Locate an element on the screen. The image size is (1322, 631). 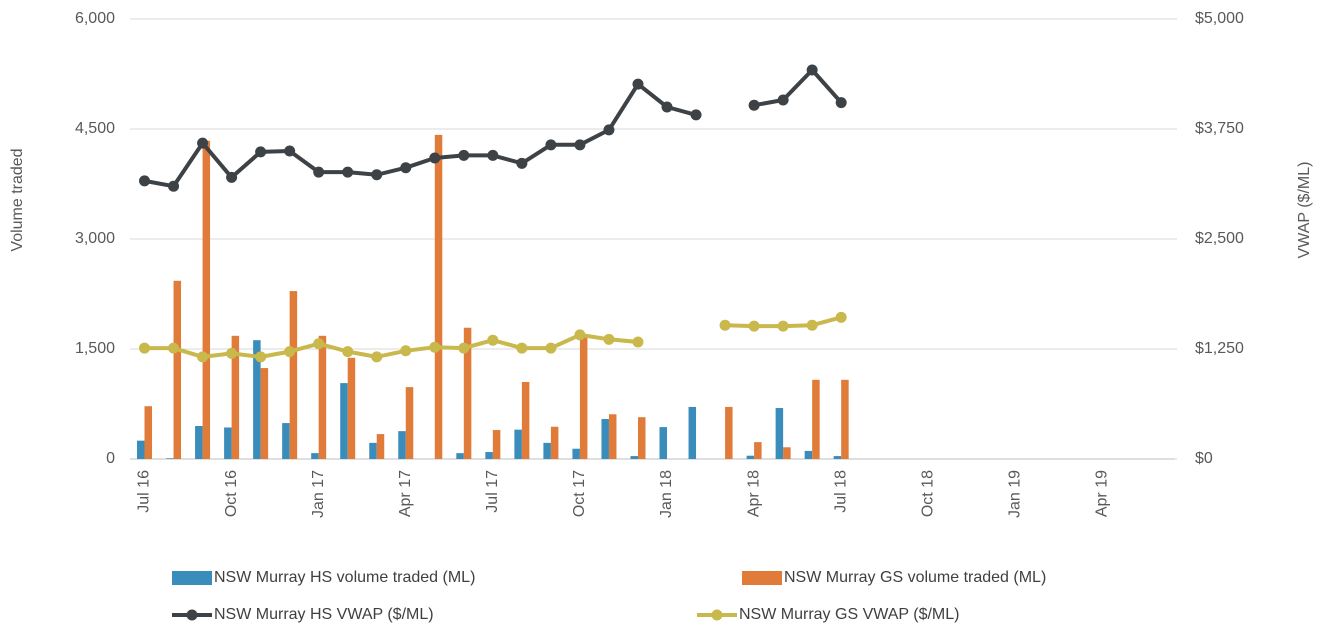
y2-tick-label: $3,750 is located at coordinates (1219, 128).